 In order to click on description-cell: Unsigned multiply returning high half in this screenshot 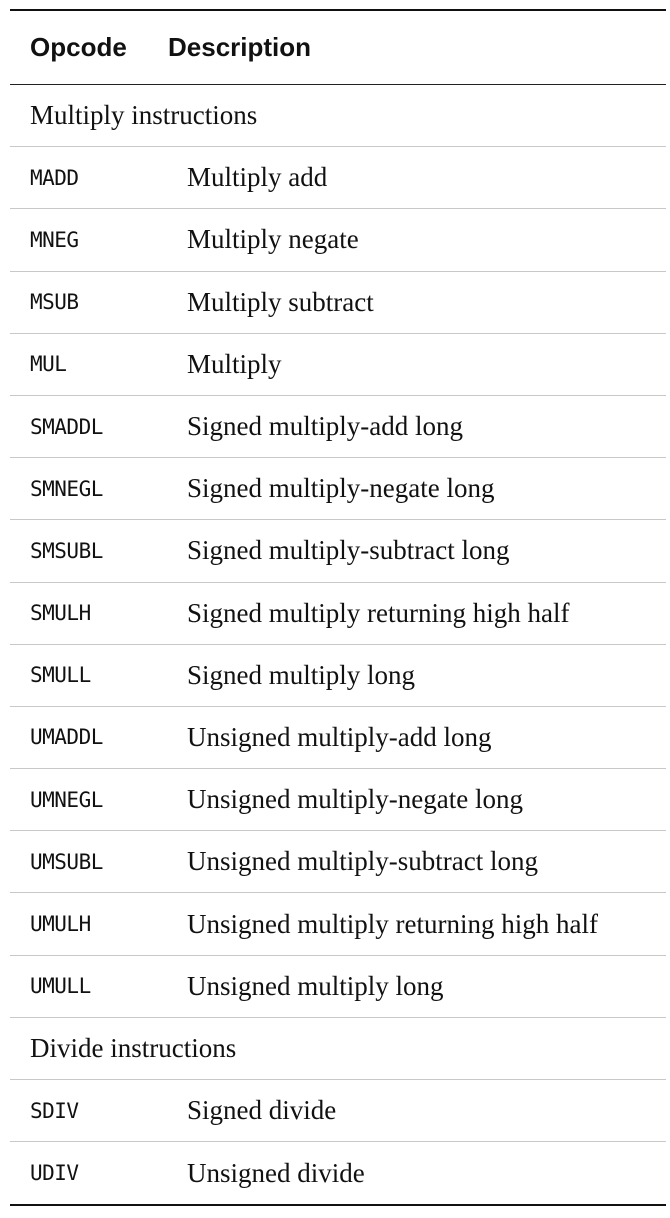, I will do `click(392, 923)`.